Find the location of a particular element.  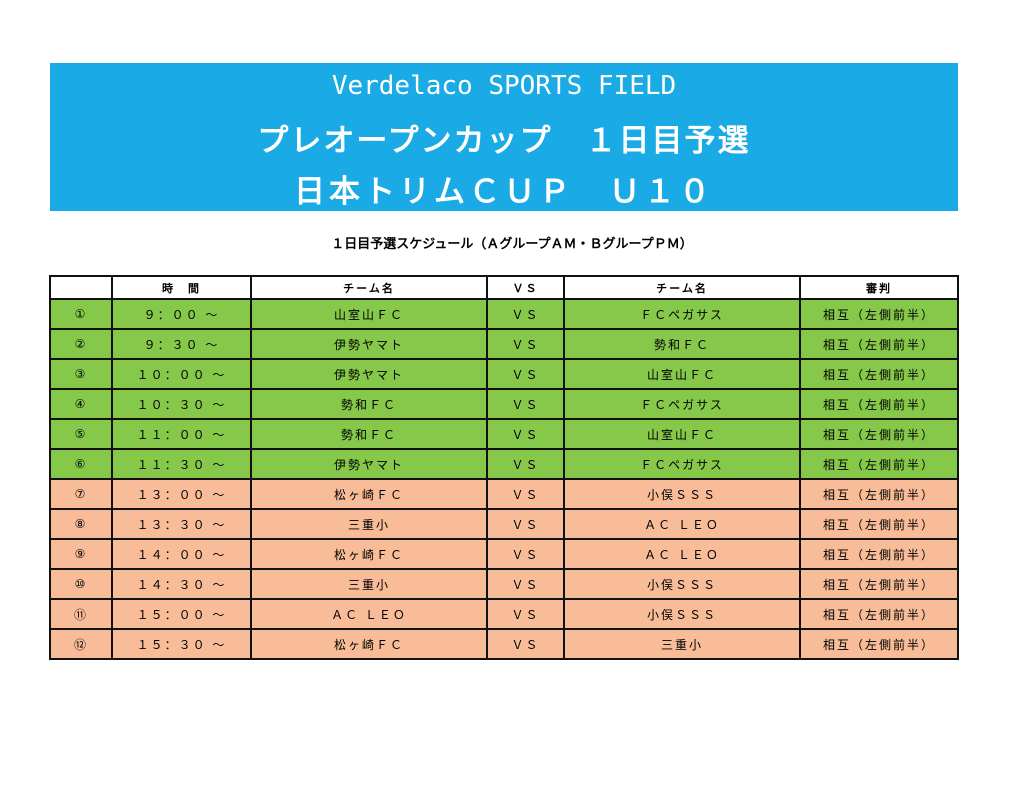

match-time: １３：００ ～ is located at coordinates (181, 494).